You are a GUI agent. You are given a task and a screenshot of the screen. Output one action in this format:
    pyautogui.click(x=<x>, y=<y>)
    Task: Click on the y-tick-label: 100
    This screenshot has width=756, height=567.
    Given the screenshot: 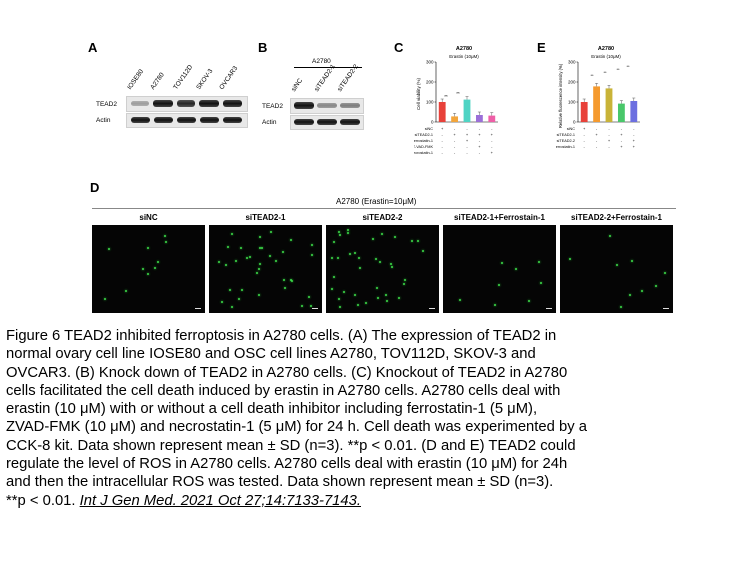 What is the action you would take?
    pyautogui.click(x=572, y=102)
    